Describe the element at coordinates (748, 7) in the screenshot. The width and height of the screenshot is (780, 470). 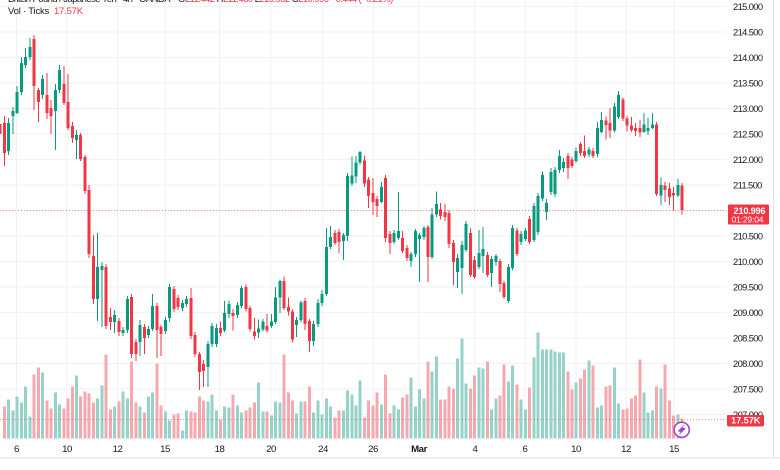
I see `svg-text: 215.000` at that location.